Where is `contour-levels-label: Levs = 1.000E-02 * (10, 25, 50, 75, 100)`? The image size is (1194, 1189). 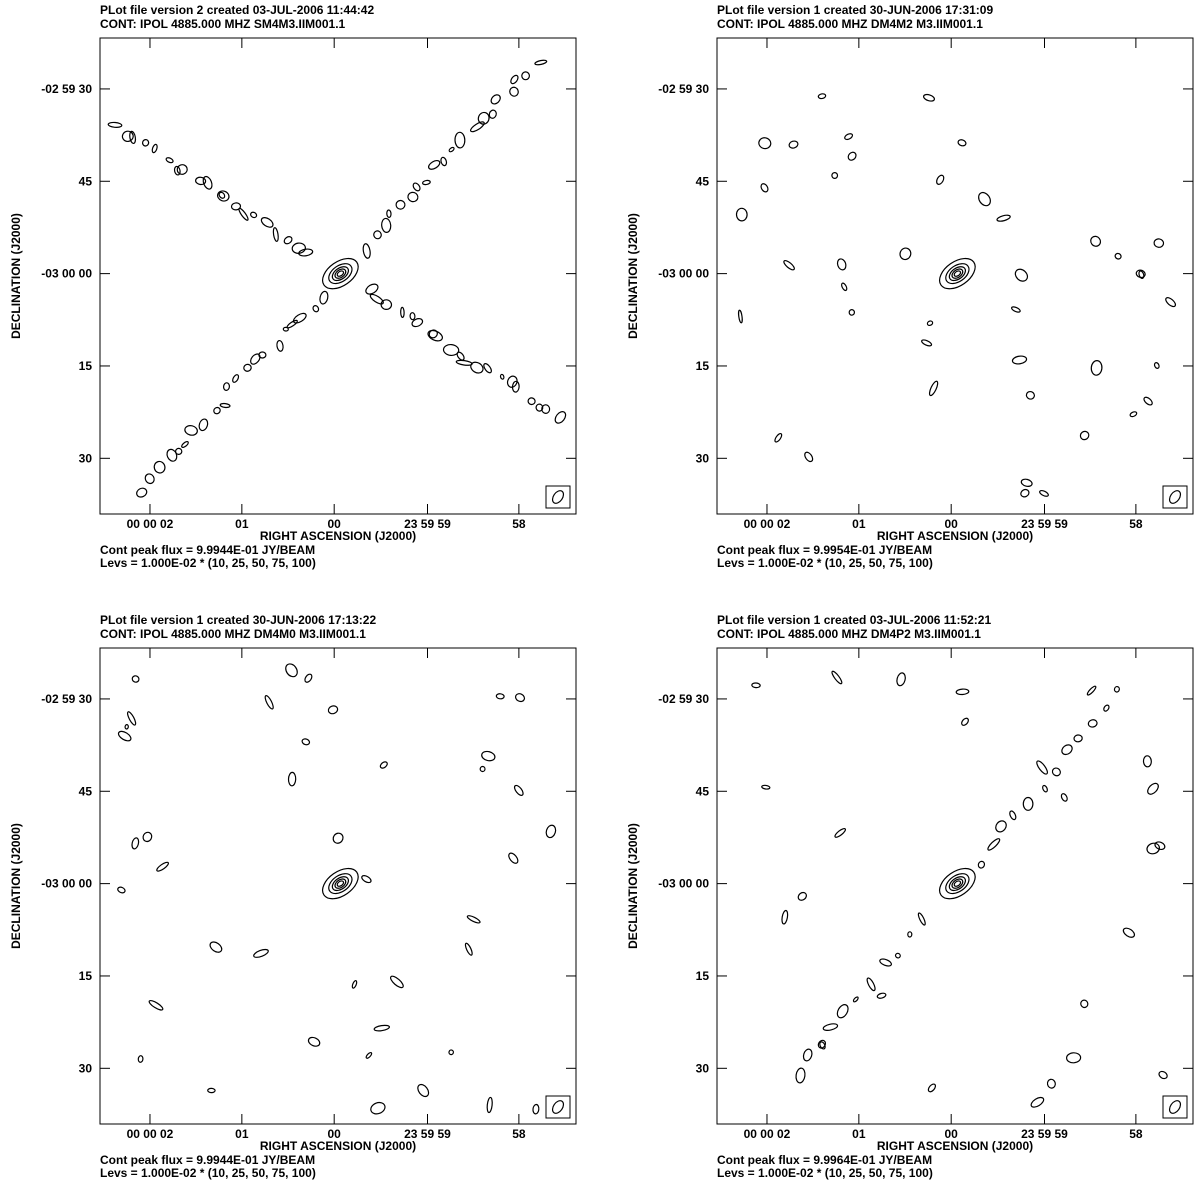 contour-levels-label: Levs = 1.000E-02 * (10, 25, 50, 75, 100) is located at coordinates (825, 1173).